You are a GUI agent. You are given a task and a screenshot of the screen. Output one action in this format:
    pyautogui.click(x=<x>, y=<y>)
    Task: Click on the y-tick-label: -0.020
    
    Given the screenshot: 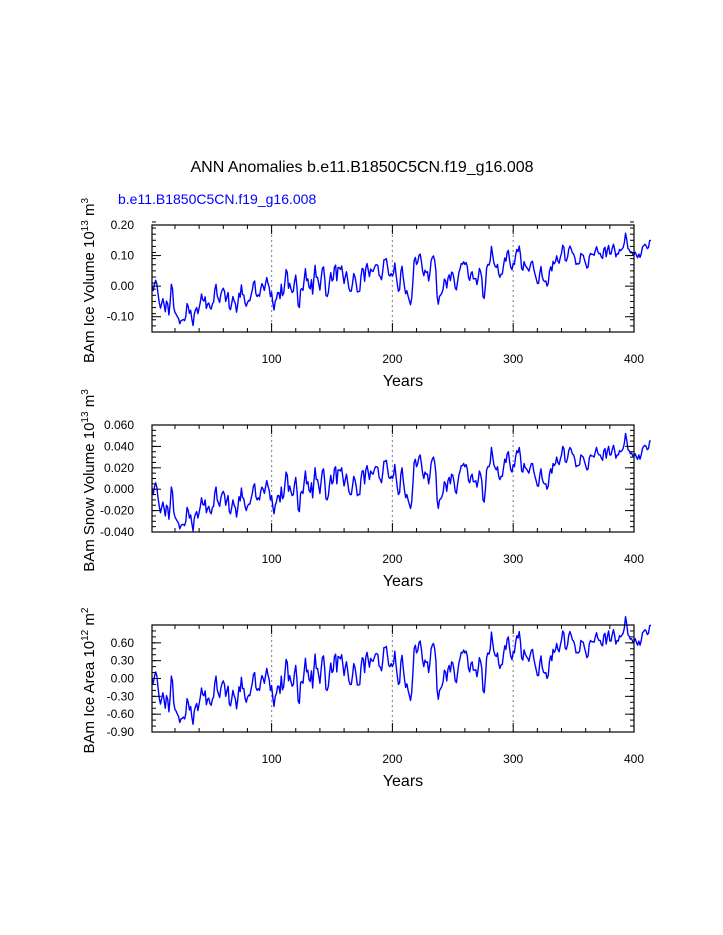 What is the action you would take?
    pyautogui.click(x=117, y=511)
    